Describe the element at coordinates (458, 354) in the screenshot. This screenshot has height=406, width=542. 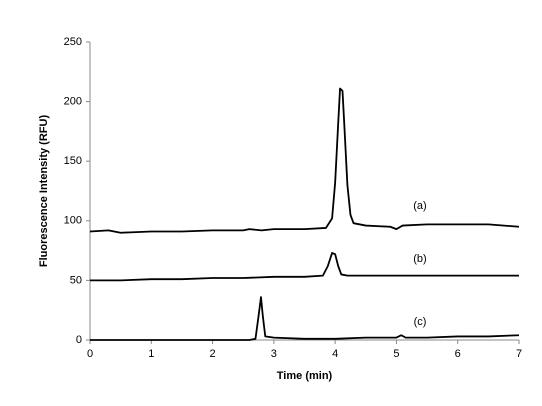
I see `x-tick-label: 6` at that location.